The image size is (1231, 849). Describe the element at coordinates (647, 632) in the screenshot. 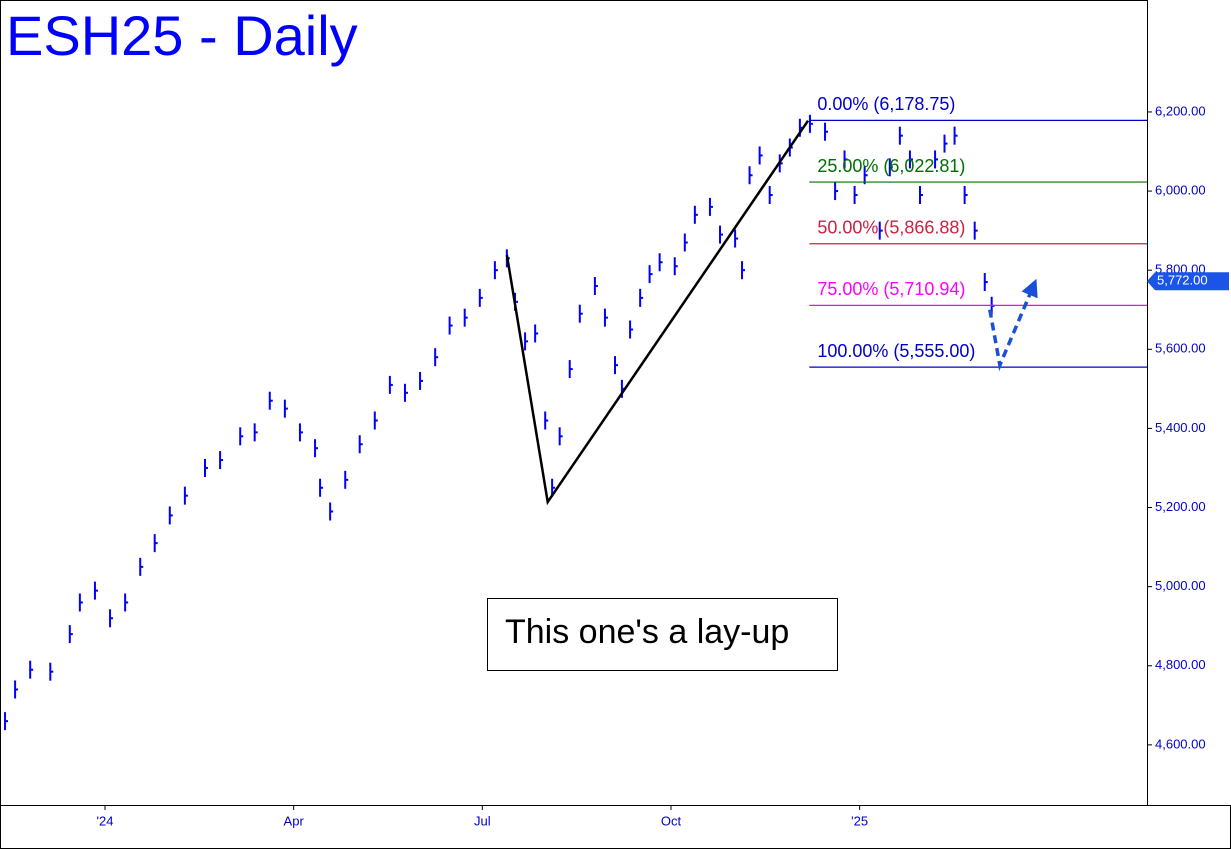

I see `annotation: This one's a lay-up` at that location.